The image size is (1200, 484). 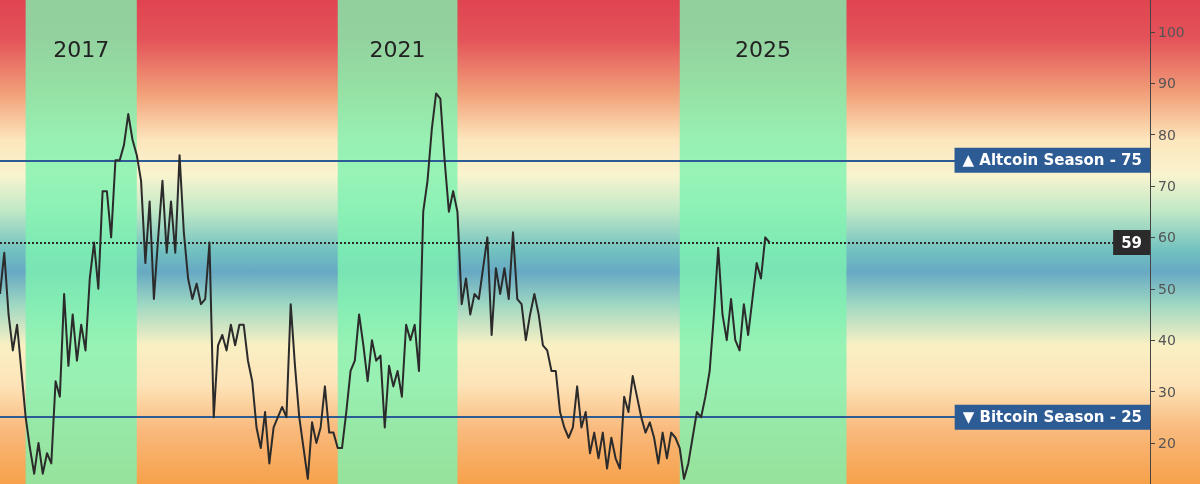 I want to click on annotation: 2025, so click(x=763, y=49).